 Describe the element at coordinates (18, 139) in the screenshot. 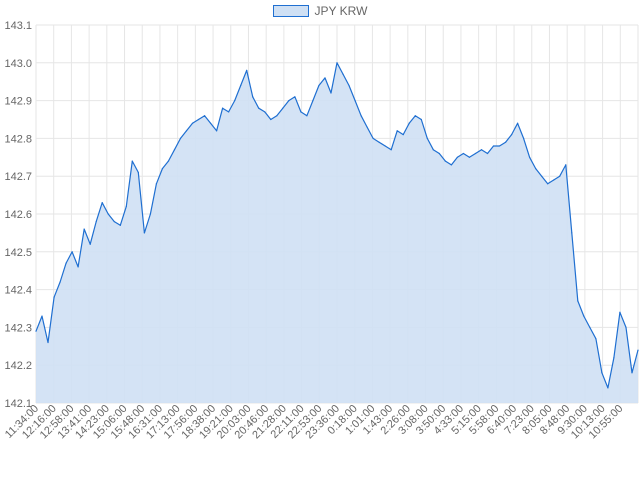

I see `y-tick-label: 142.8` at that location.